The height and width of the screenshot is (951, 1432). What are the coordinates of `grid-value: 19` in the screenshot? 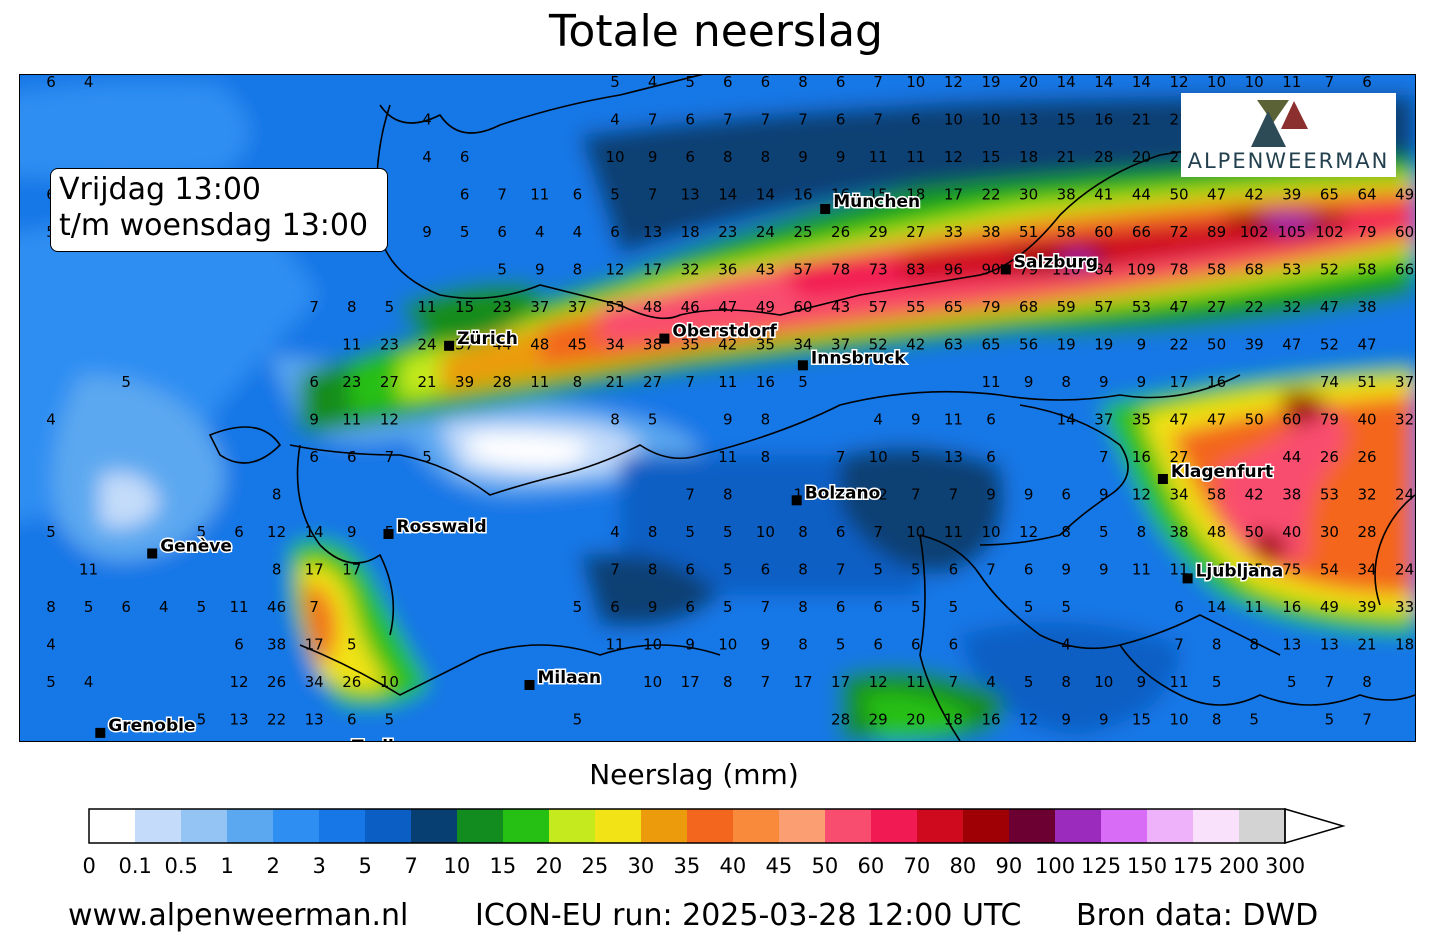 It's located at (990, 83).